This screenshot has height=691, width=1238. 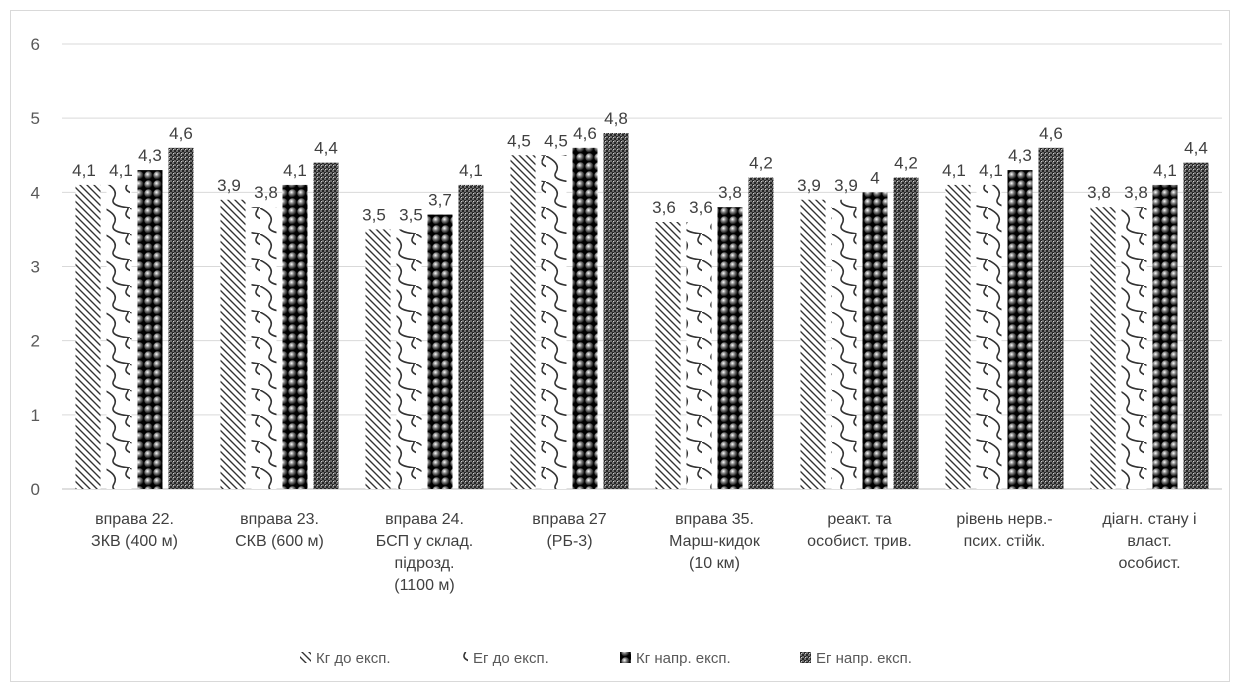 I want to click on x-category-label: вправа 27 (РБ-3), so click(x=569, y=530).